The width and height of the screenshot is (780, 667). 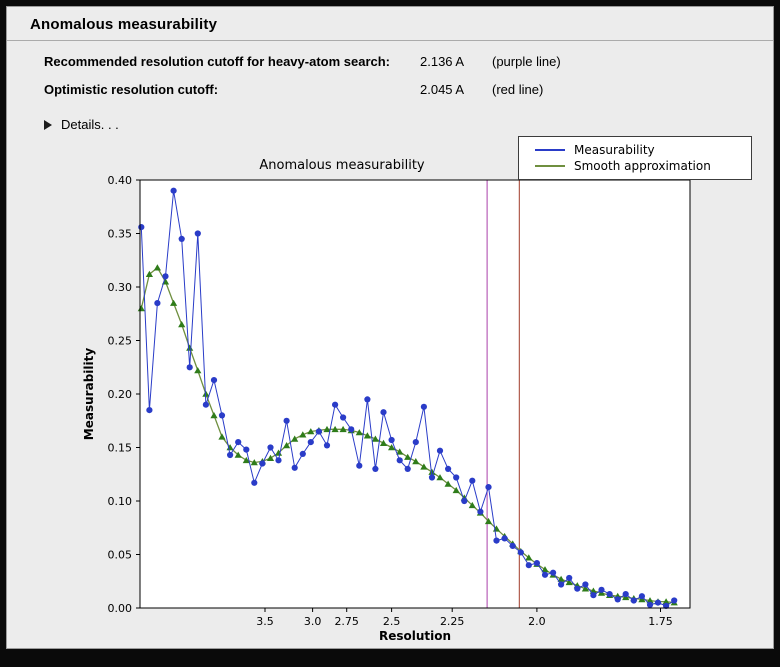 I want to click on details-disclosure: Details. . ., so click(x=109, y=124).